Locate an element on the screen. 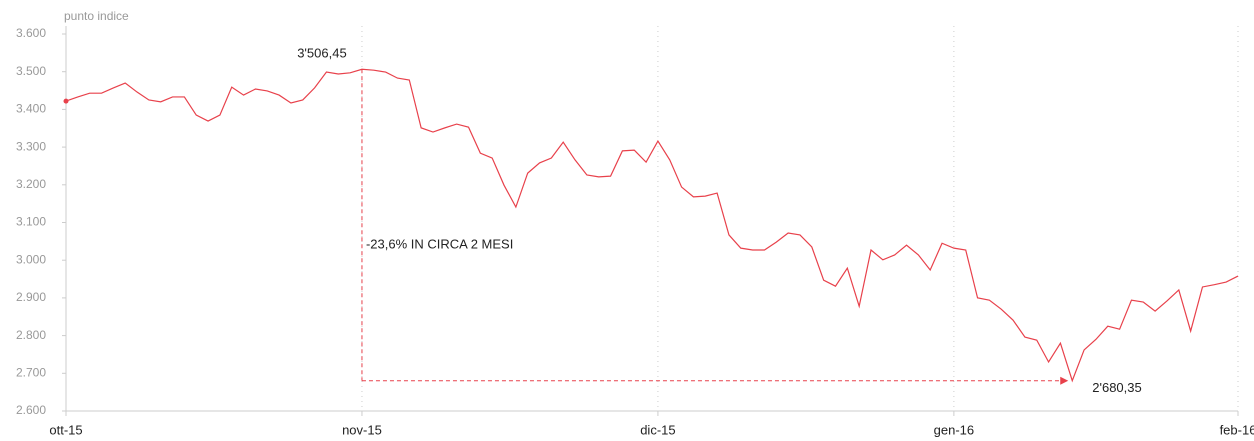 This screenshot has height=441, width=1254. start-dot is located at coordinates (66, 101).